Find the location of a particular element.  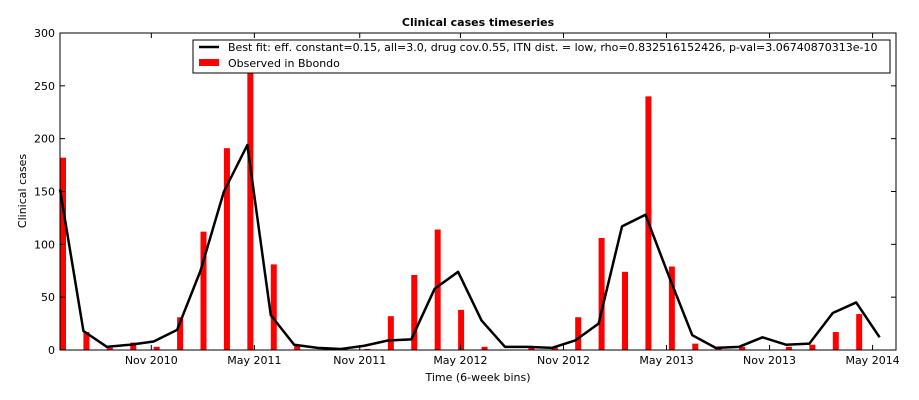

chart-title: Clinical cases timeseries is located at coordinates (478, 22).